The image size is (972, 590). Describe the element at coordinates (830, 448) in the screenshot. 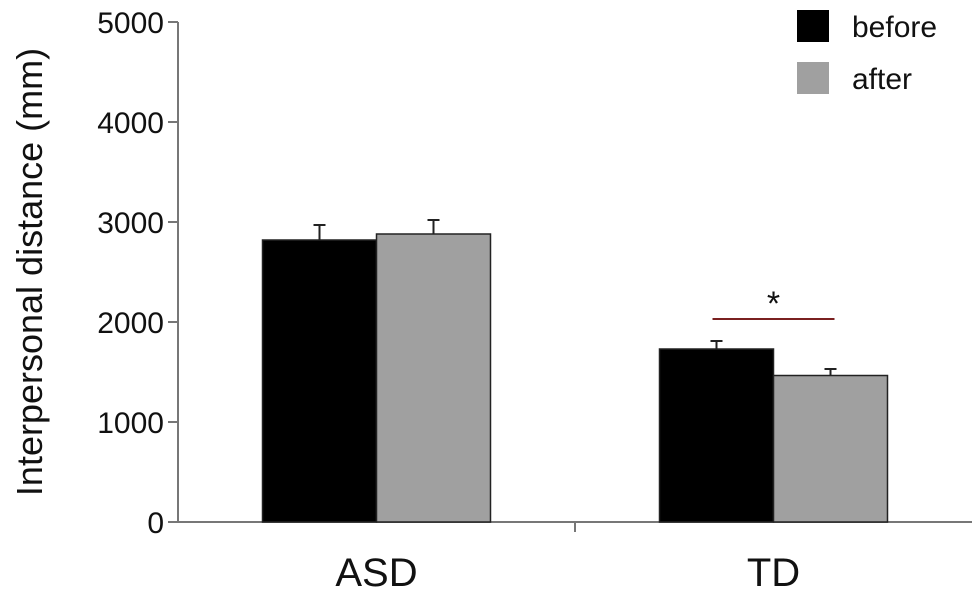

I see `bar-after-TD` at that location.